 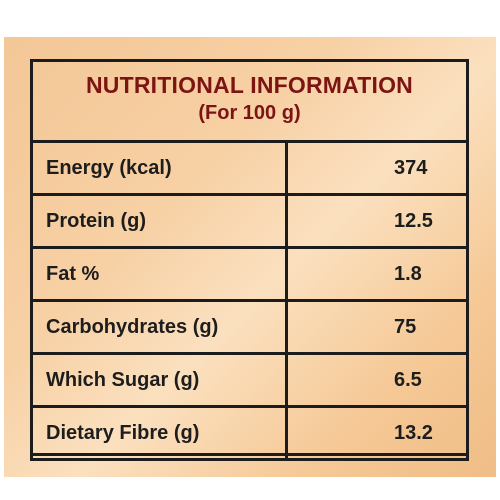 I want to click on nutrient-name: Dietary Fibre (g), so click(x=159, y=433).